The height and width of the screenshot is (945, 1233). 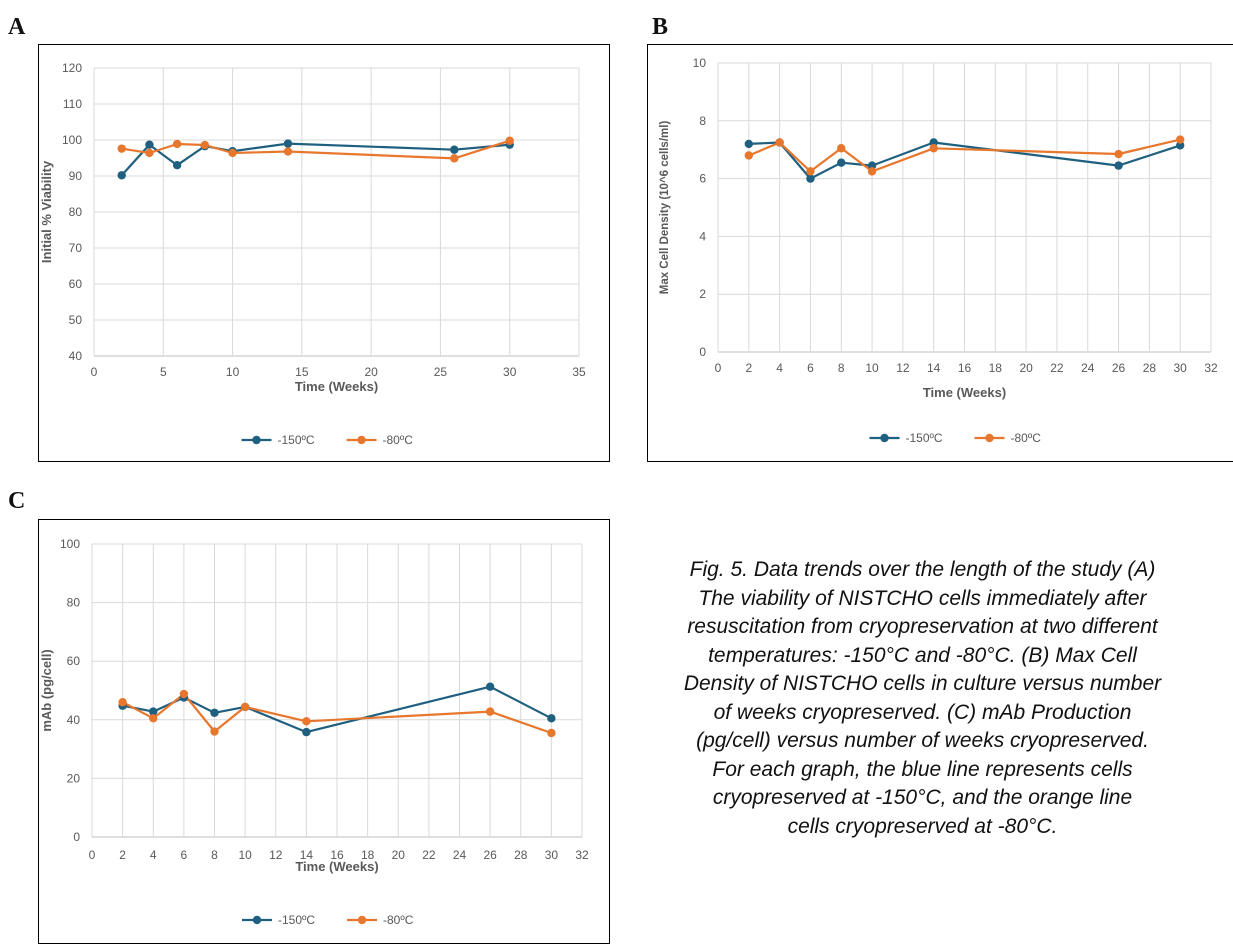 I want to click on x-tick-label: 16, so click(x=337, y=855).